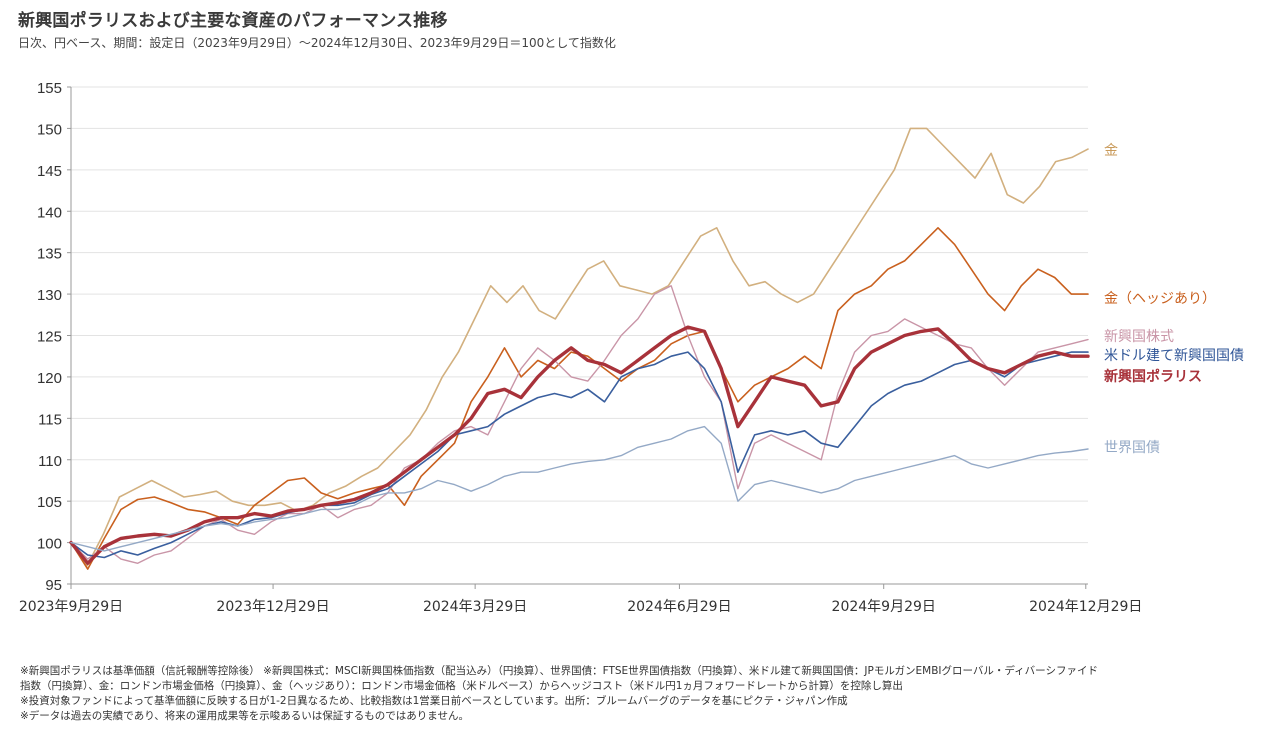 The height and width of the screenshot is (731, 1280). Describe the element at coordinates (679, 607) in the screenshot. I see `x-tick-label: 2024年6月29日` at that location.